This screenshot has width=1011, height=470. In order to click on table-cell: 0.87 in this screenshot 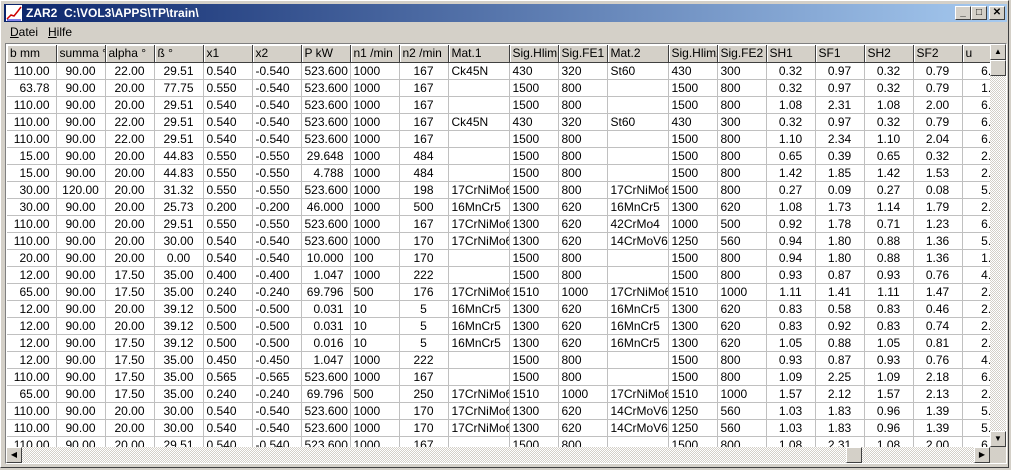, I will do `click(840, 360)`.